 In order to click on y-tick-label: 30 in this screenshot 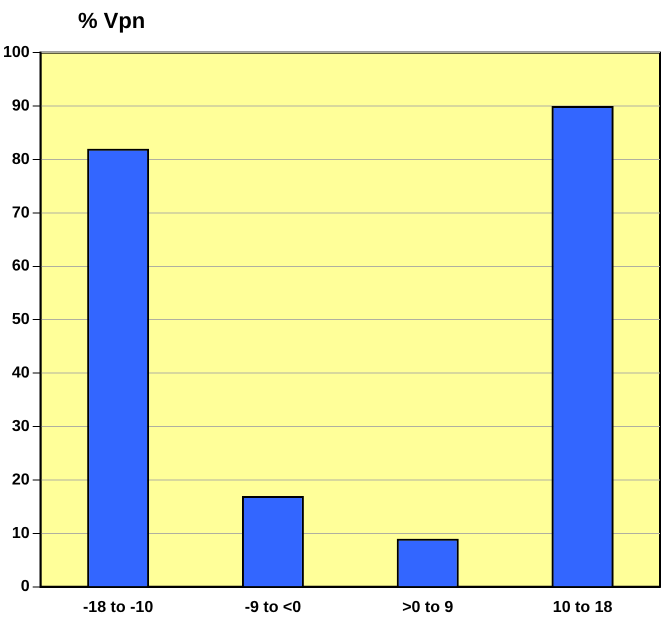, I will do `click(21, 426)`.